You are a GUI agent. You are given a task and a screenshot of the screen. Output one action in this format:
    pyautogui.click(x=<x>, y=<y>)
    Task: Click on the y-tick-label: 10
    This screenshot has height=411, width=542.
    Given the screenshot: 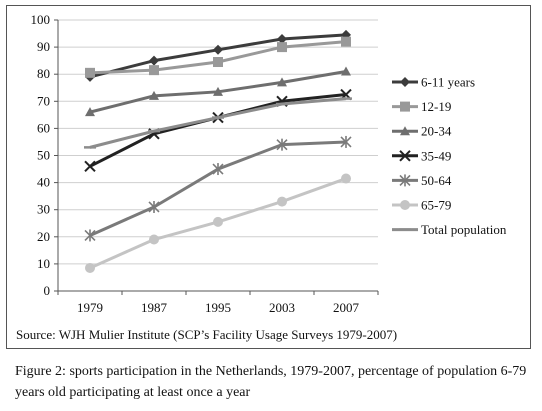 What is the action you would take?
    pyautogui.click(x=43, y=263)
    